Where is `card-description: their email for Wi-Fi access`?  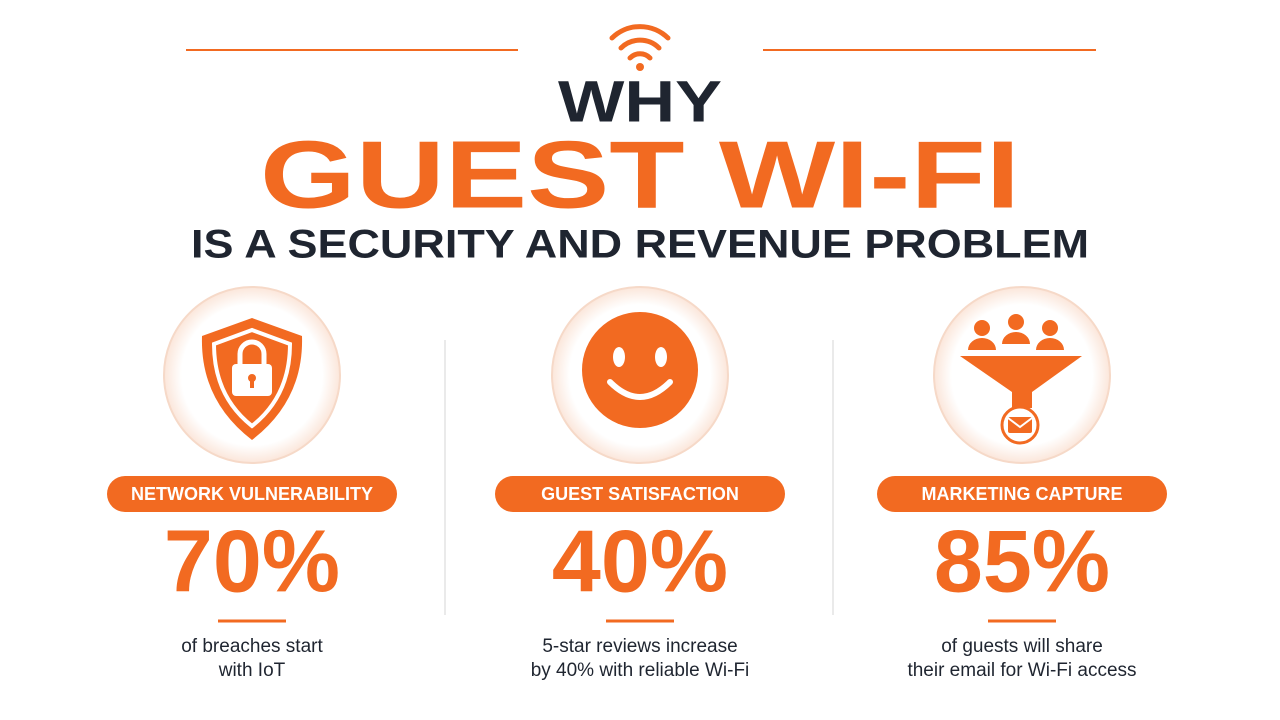 card-description: their email for Wi-Fi access is located at coordinates (1021, 670).